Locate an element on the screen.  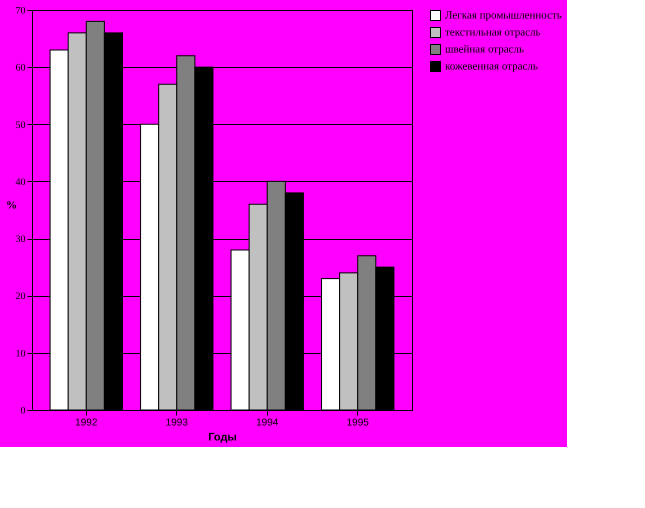
legend-label: текстильная отрасль is located at coordinates (492, 32).